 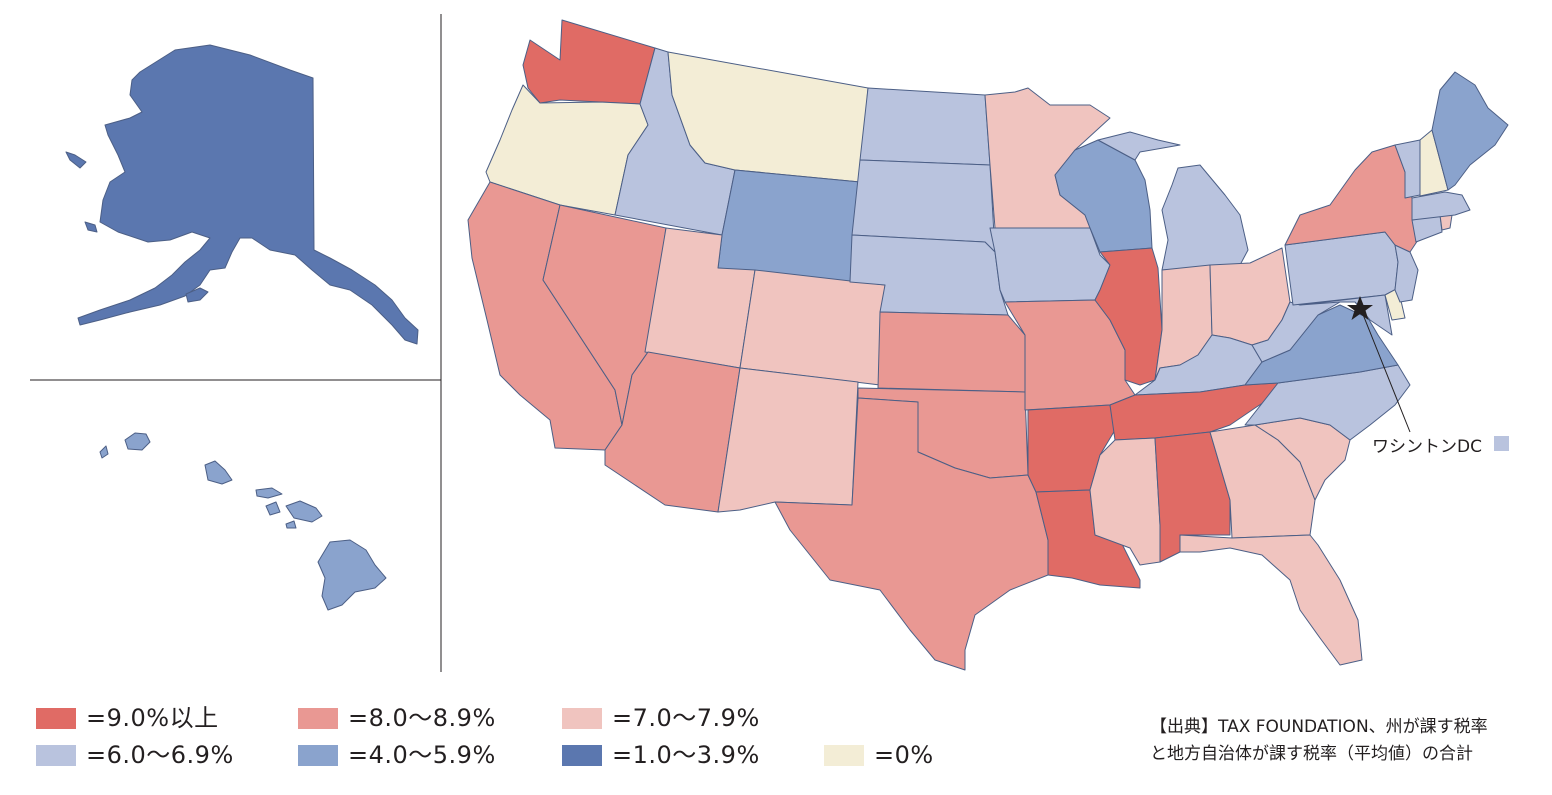 I want to click on state-wyoming, so click(x=789, y=226).